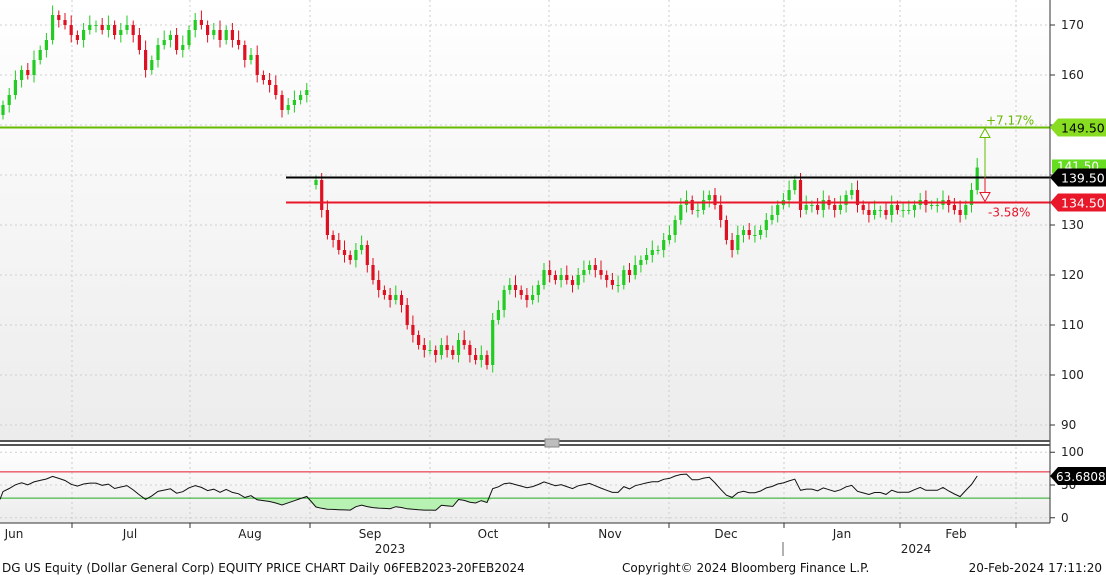  Describe the element at coordinates (842, 534) in the screenshot. I see `x-axis-month-label: Jan` at that location.